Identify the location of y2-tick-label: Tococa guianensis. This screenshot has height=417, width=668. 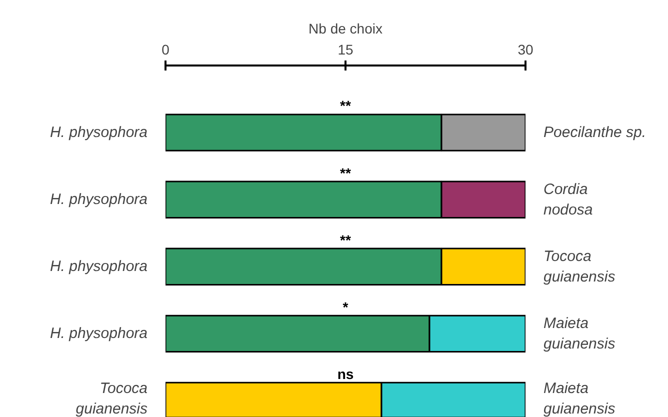
(580, 267).